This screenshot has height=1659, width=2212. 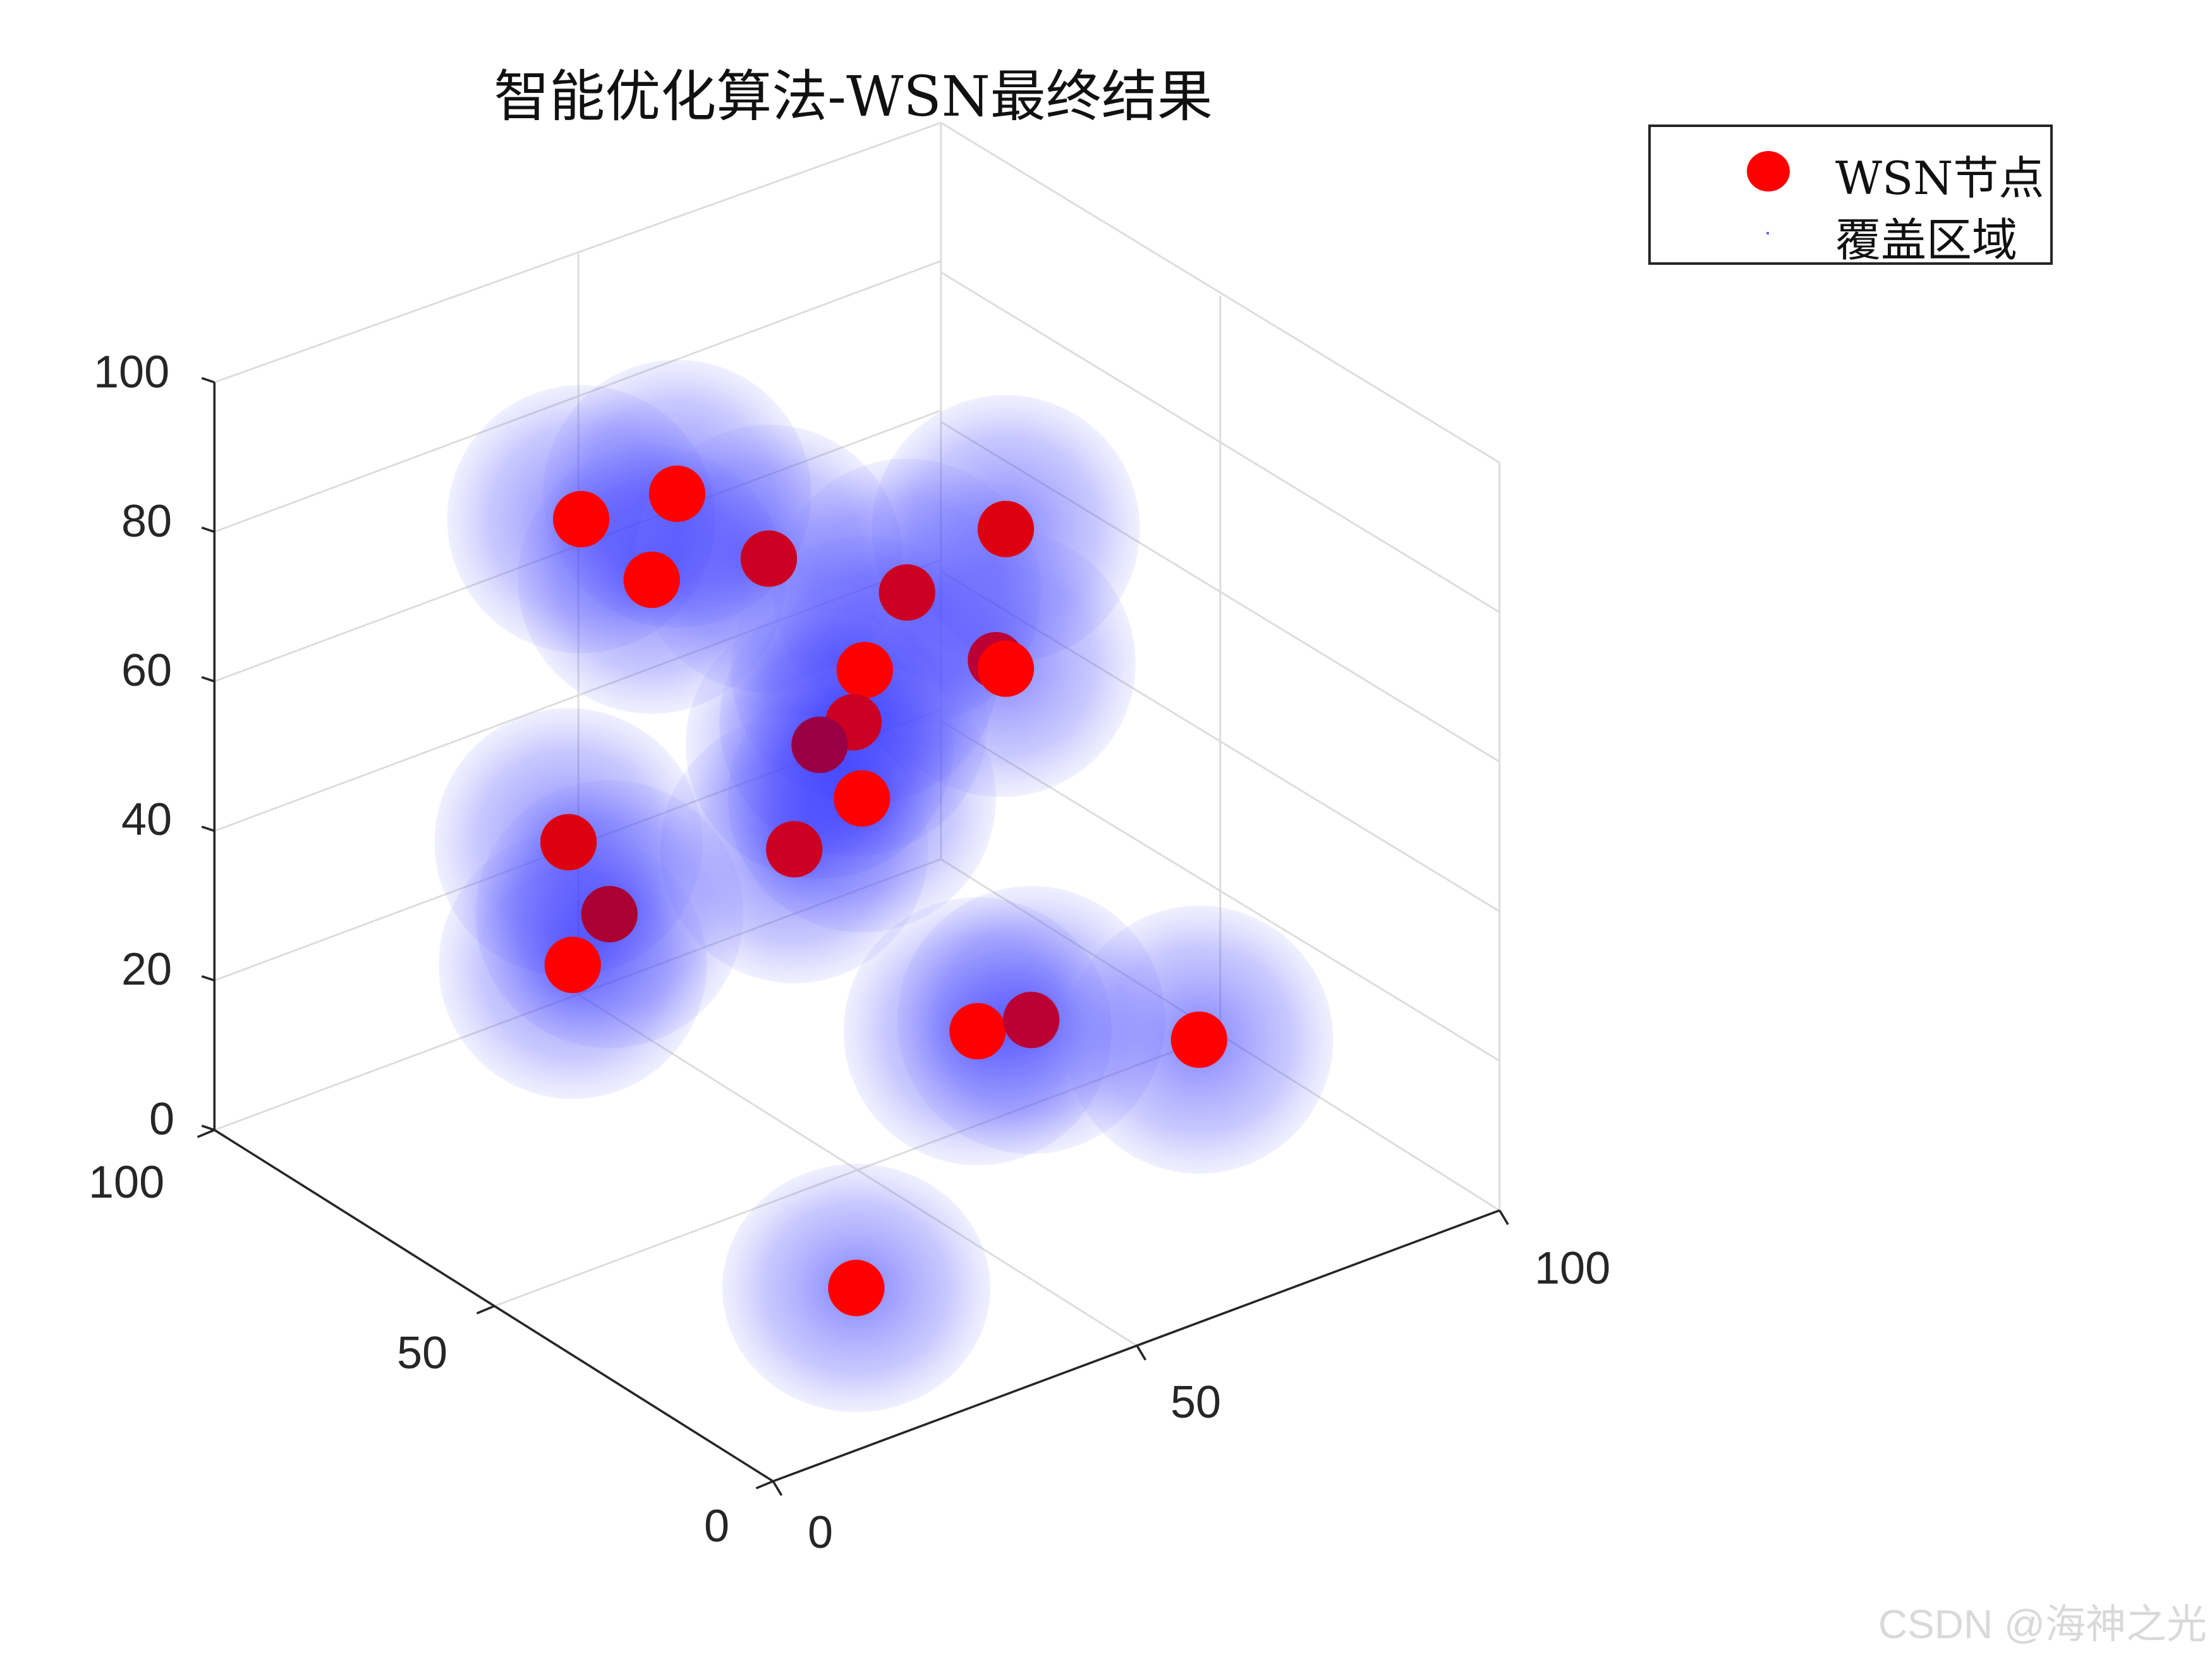 I want to click on x-tick-50: 50, so click(x=1196, y=1403).